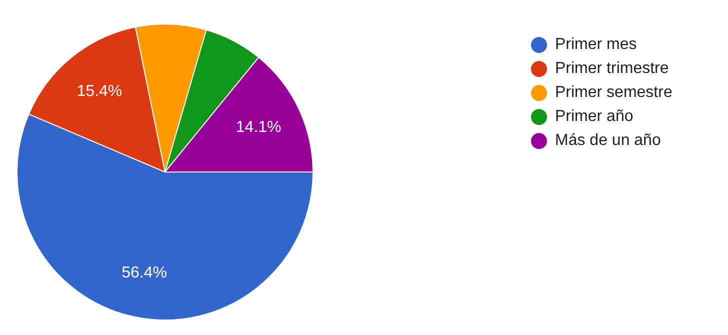  Describe the element at coordinates (259, 127) in the screenshot. I see `data-label: 14.1%` at that location.